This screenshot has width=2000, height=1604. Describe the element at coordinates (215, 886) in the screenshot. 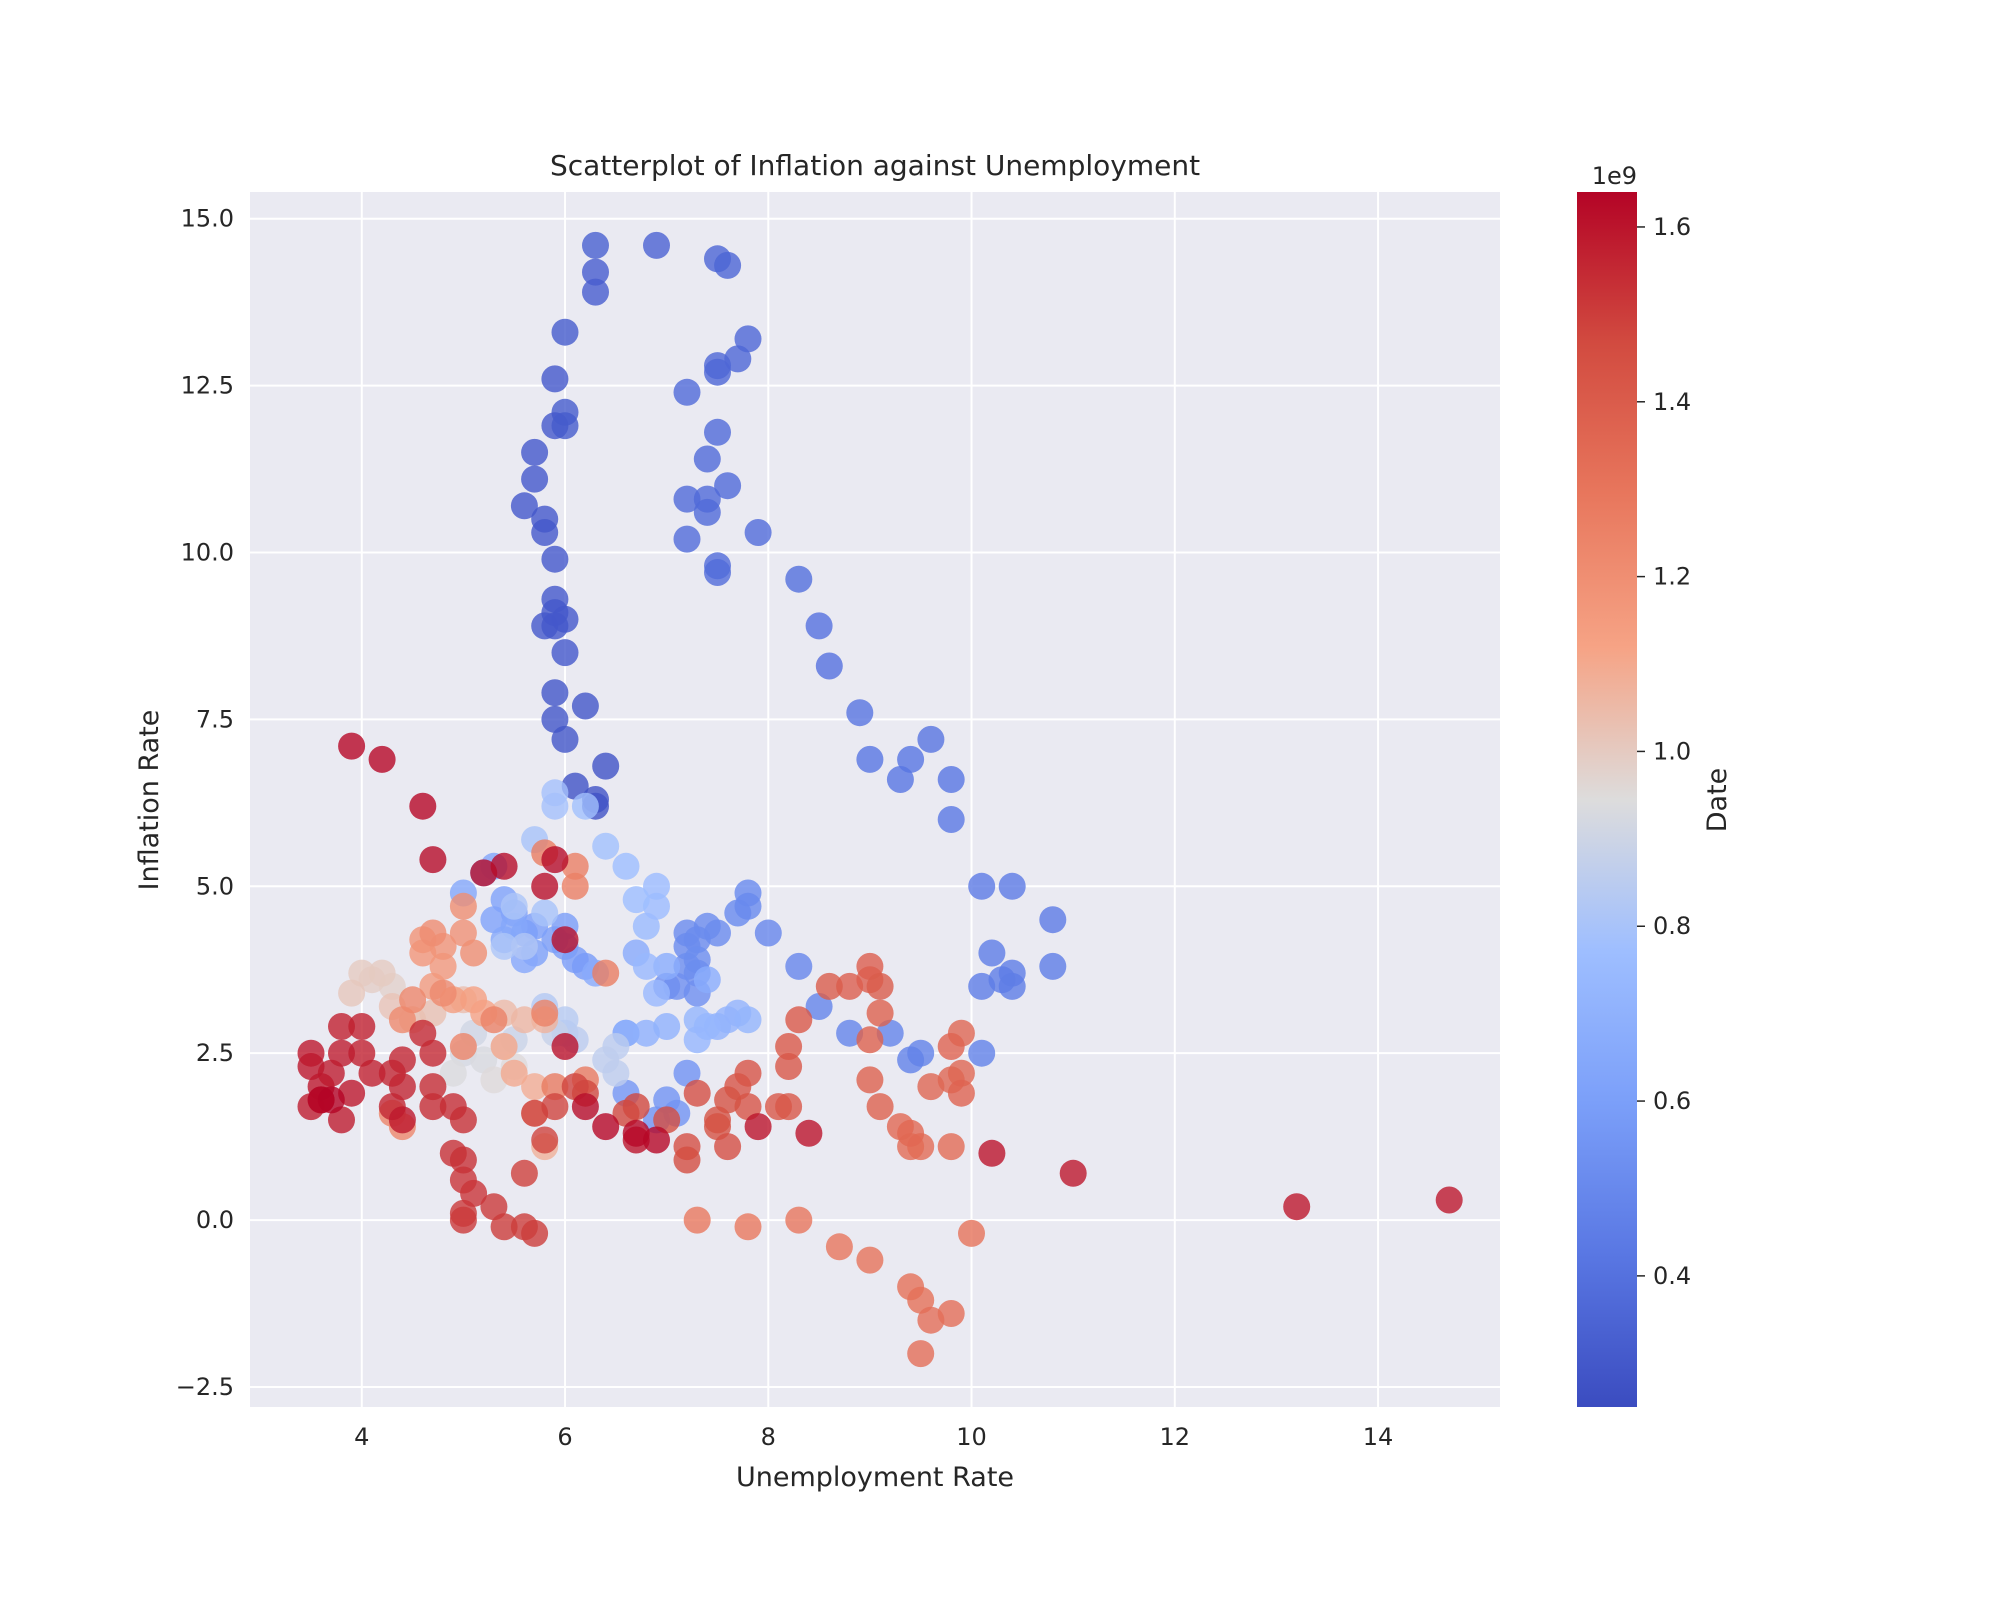

I see `y-tick-label: 5.0` at that location.